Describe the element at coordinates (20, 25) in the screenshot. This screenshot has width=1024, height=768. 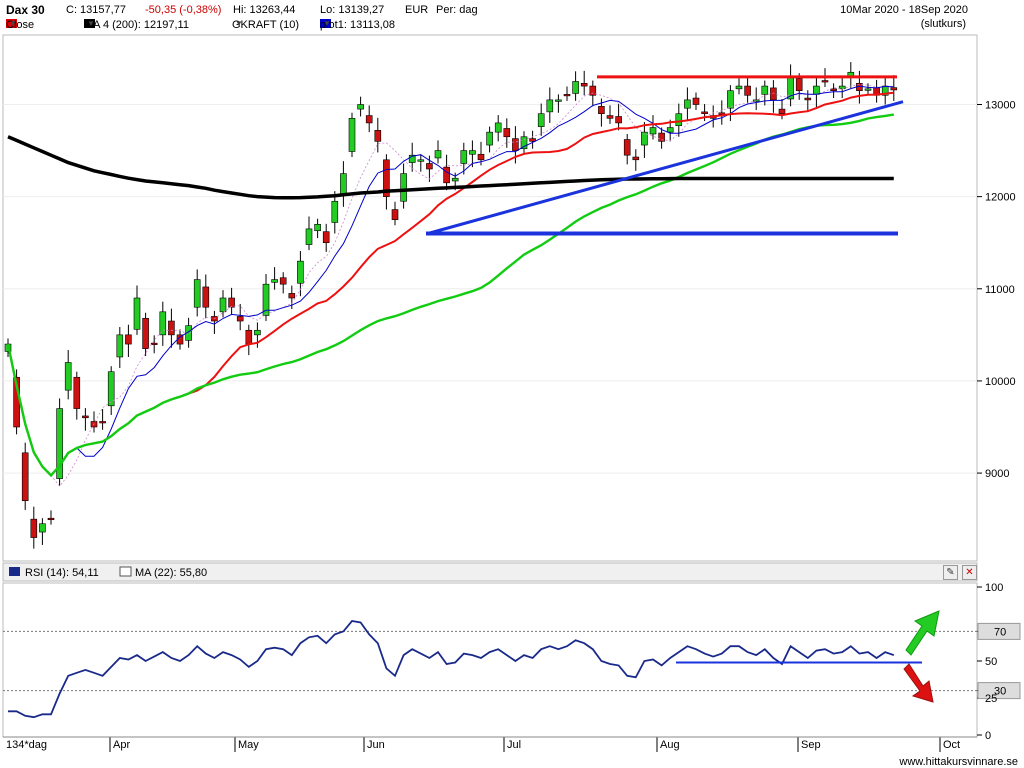
I see `legend-close-label: Close` at that location.